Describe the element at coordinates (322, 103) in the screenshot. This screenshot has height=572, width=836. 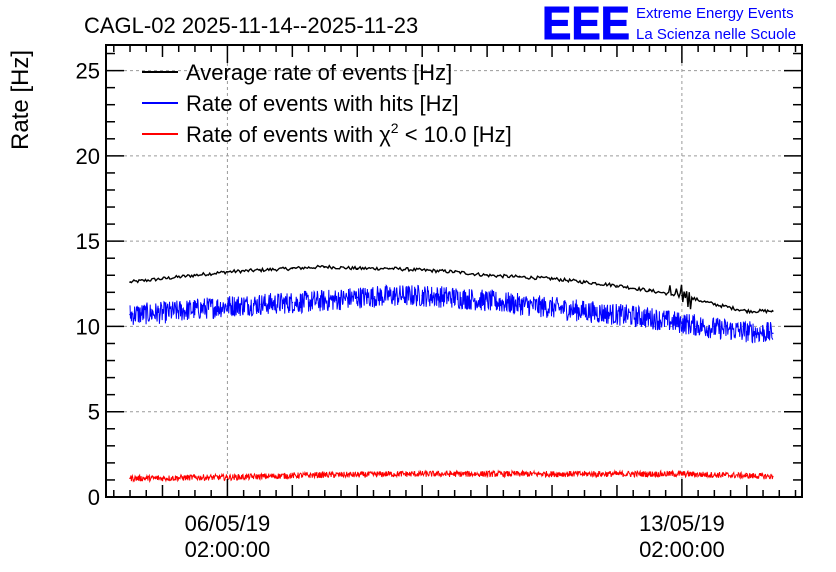
I see `legend-label-hits: Rate of events with hits [Hz]` at that location.